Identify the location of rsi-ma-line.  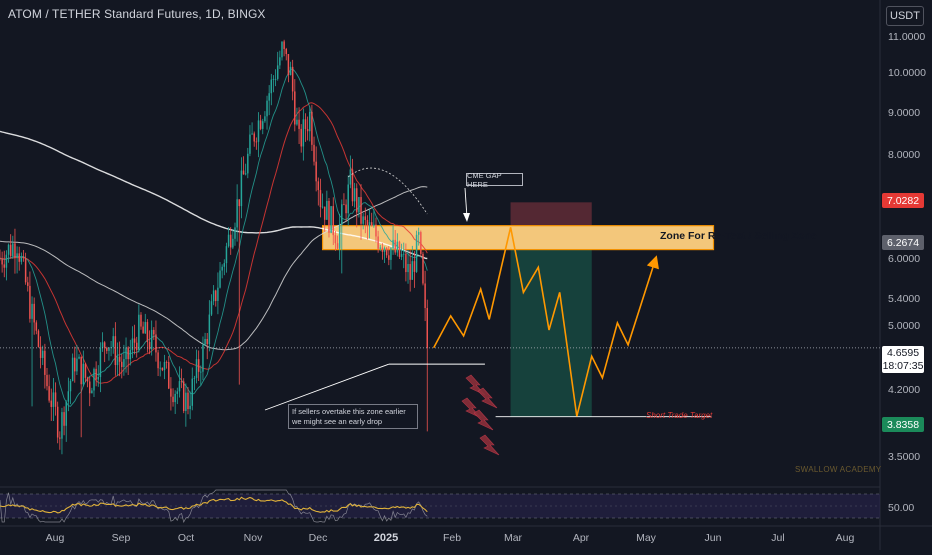
(214, 505).